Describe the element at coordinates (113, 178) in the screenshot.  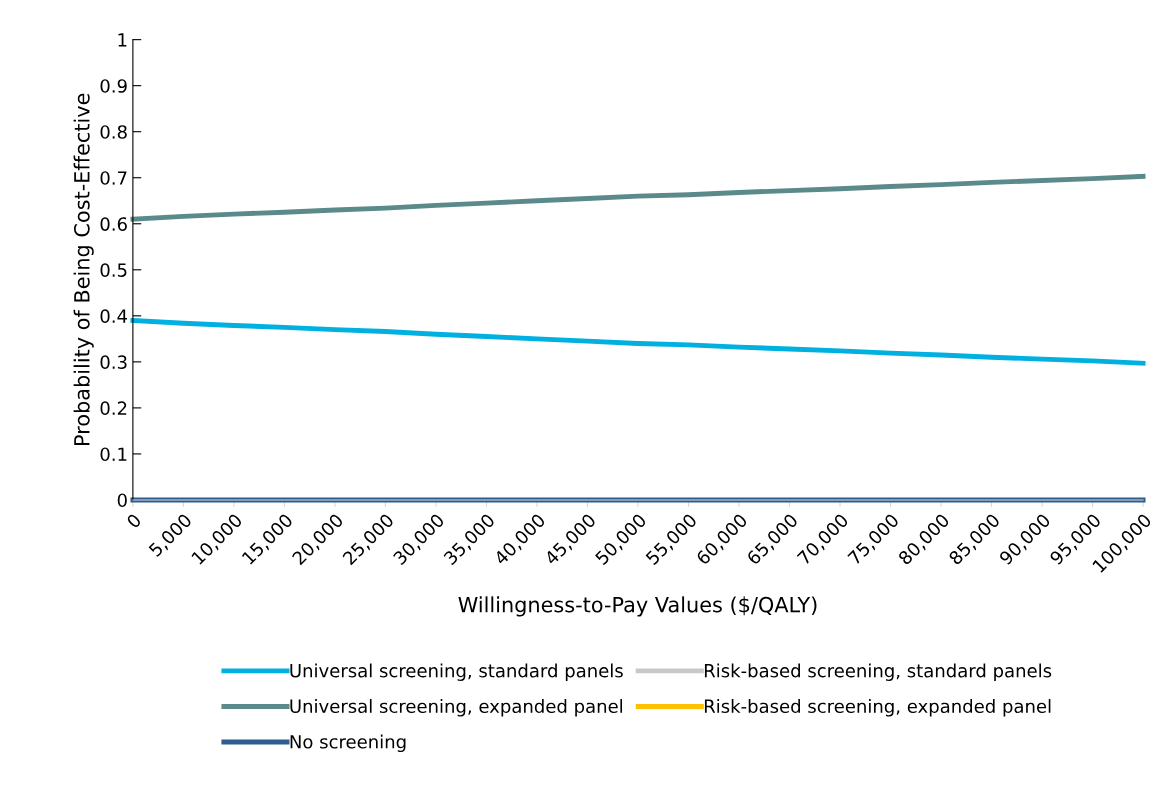
I see `y-tick-label: 0.7` at that location.